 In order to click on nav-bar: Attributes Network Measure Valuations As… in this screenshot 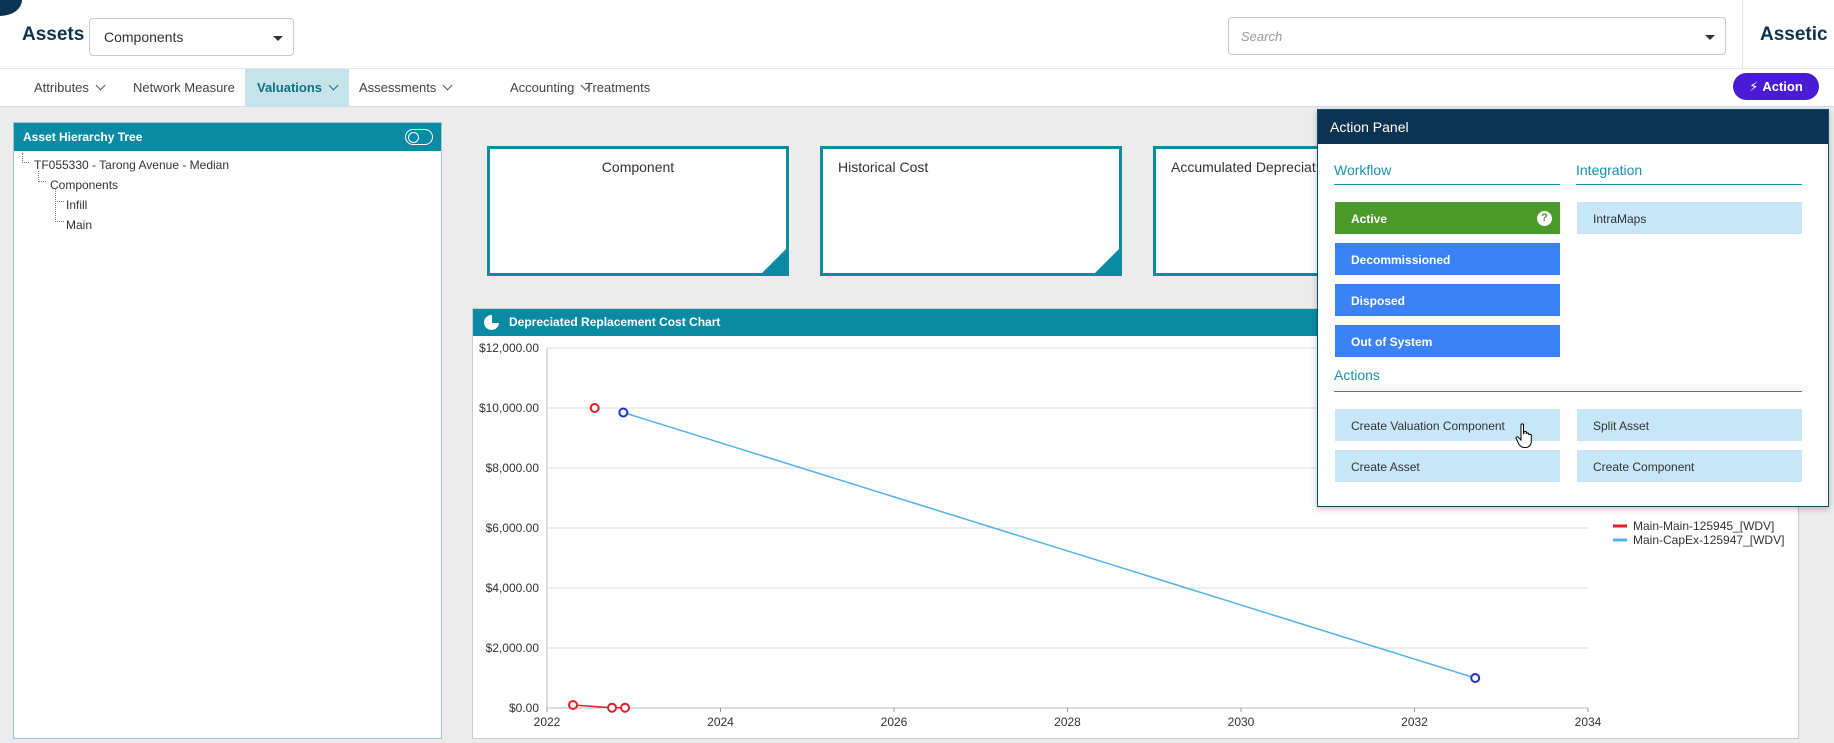, I will do `click(917, 87)`.